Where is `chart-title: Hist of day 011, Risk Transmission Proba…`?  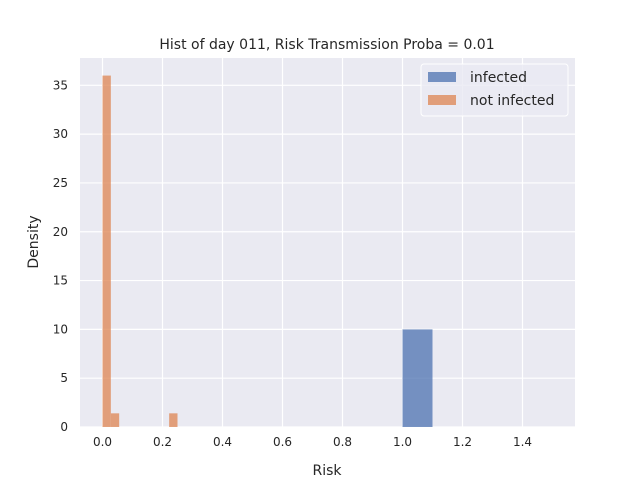
chart-title: Hist of day 011, Risk Transmission Proba… is located at coordinates (326, 45).